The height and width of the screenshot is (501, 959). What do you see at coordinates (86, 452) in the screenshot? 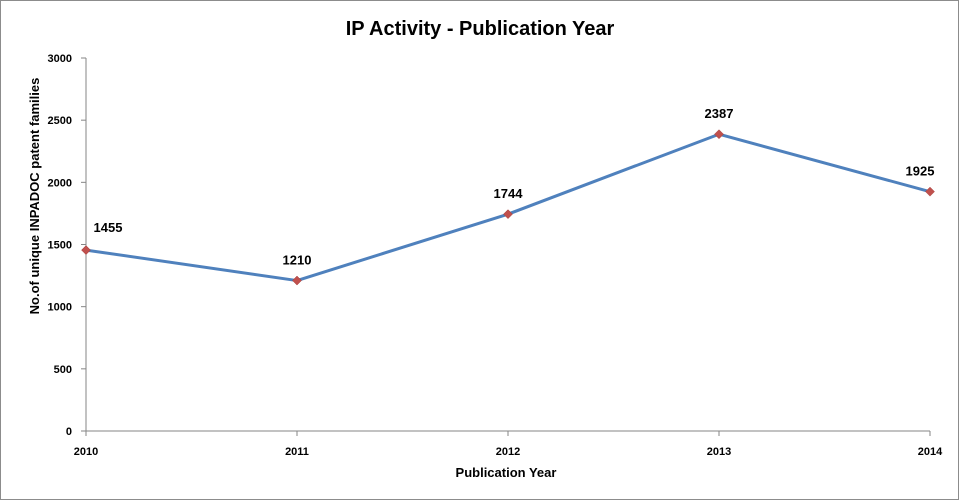
I see `x-tick-label: 2010` at bounding box center [86, 452].